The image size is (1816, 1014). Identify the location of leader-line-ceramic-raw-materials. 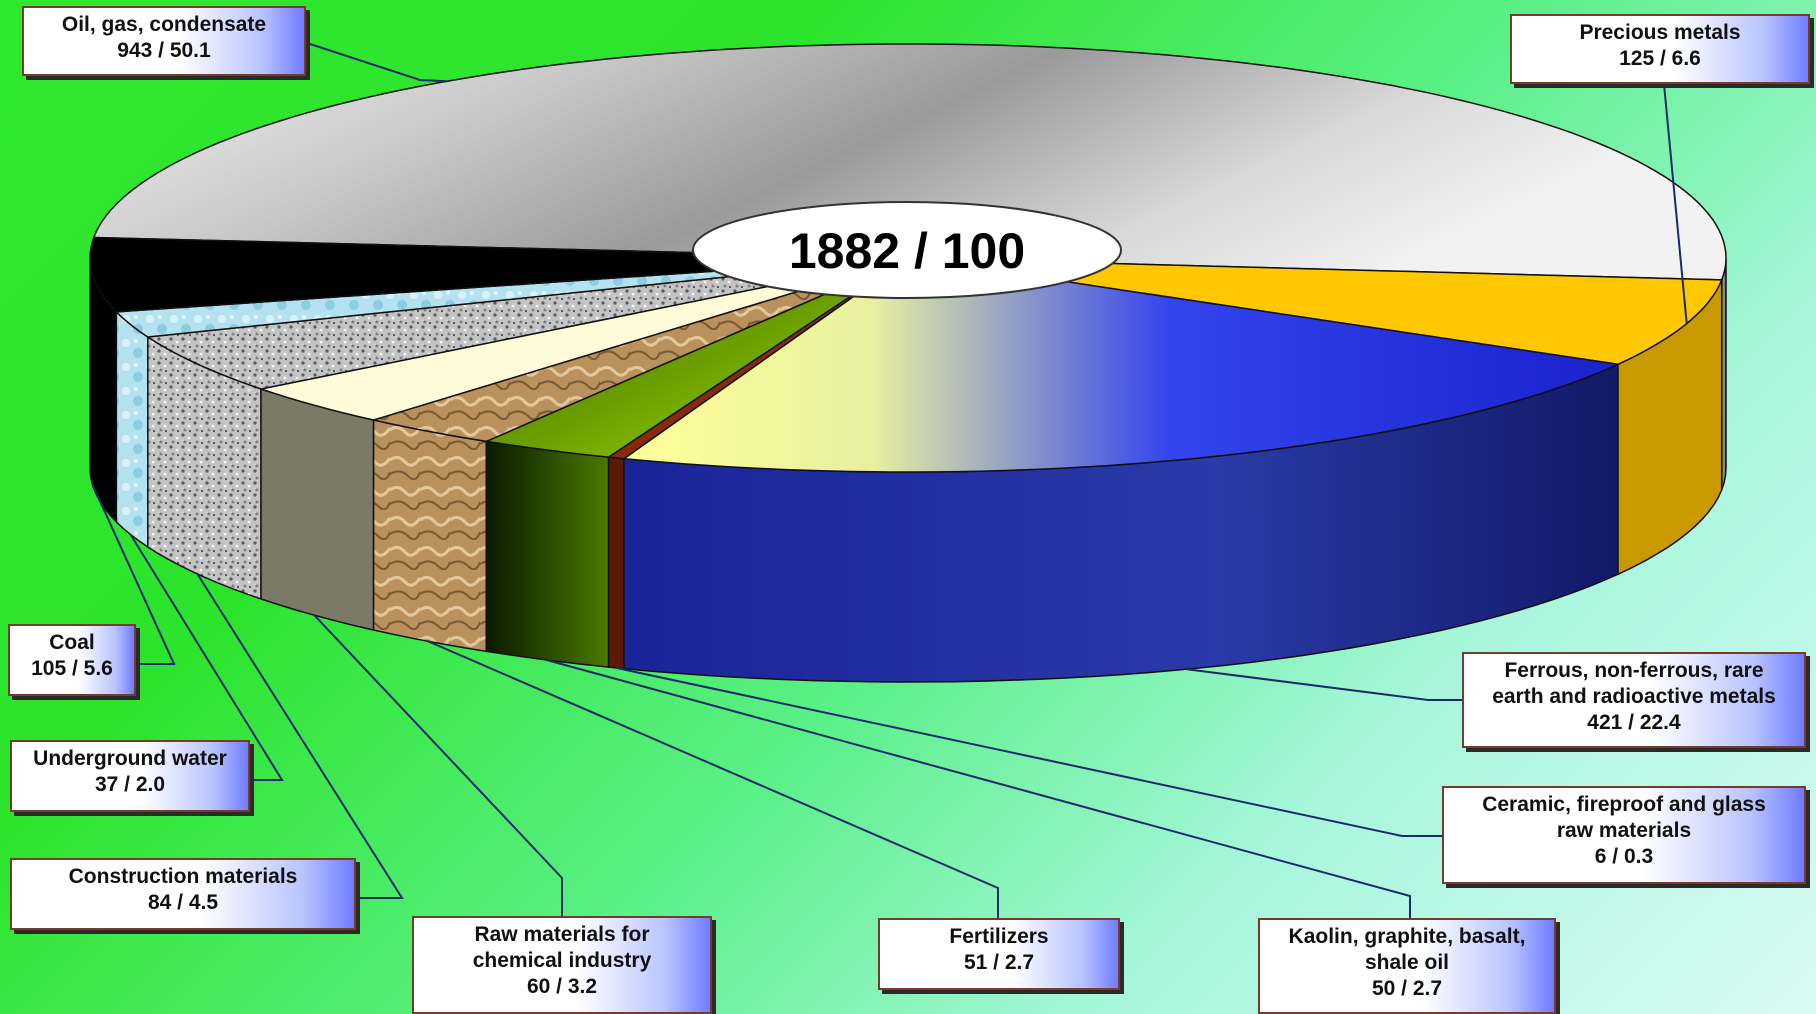
(1028, 751).